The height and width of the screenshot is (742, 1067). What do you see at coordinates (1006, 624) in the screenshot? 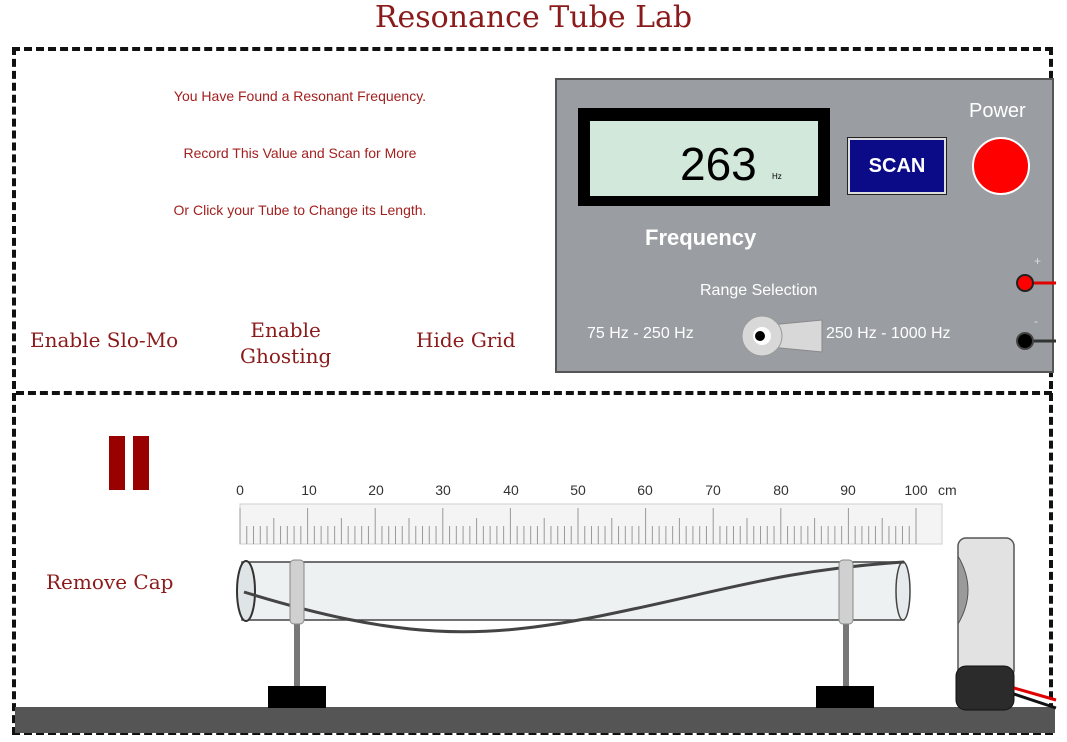
I see `speaker-icon` at bounding box center [1006, 624].